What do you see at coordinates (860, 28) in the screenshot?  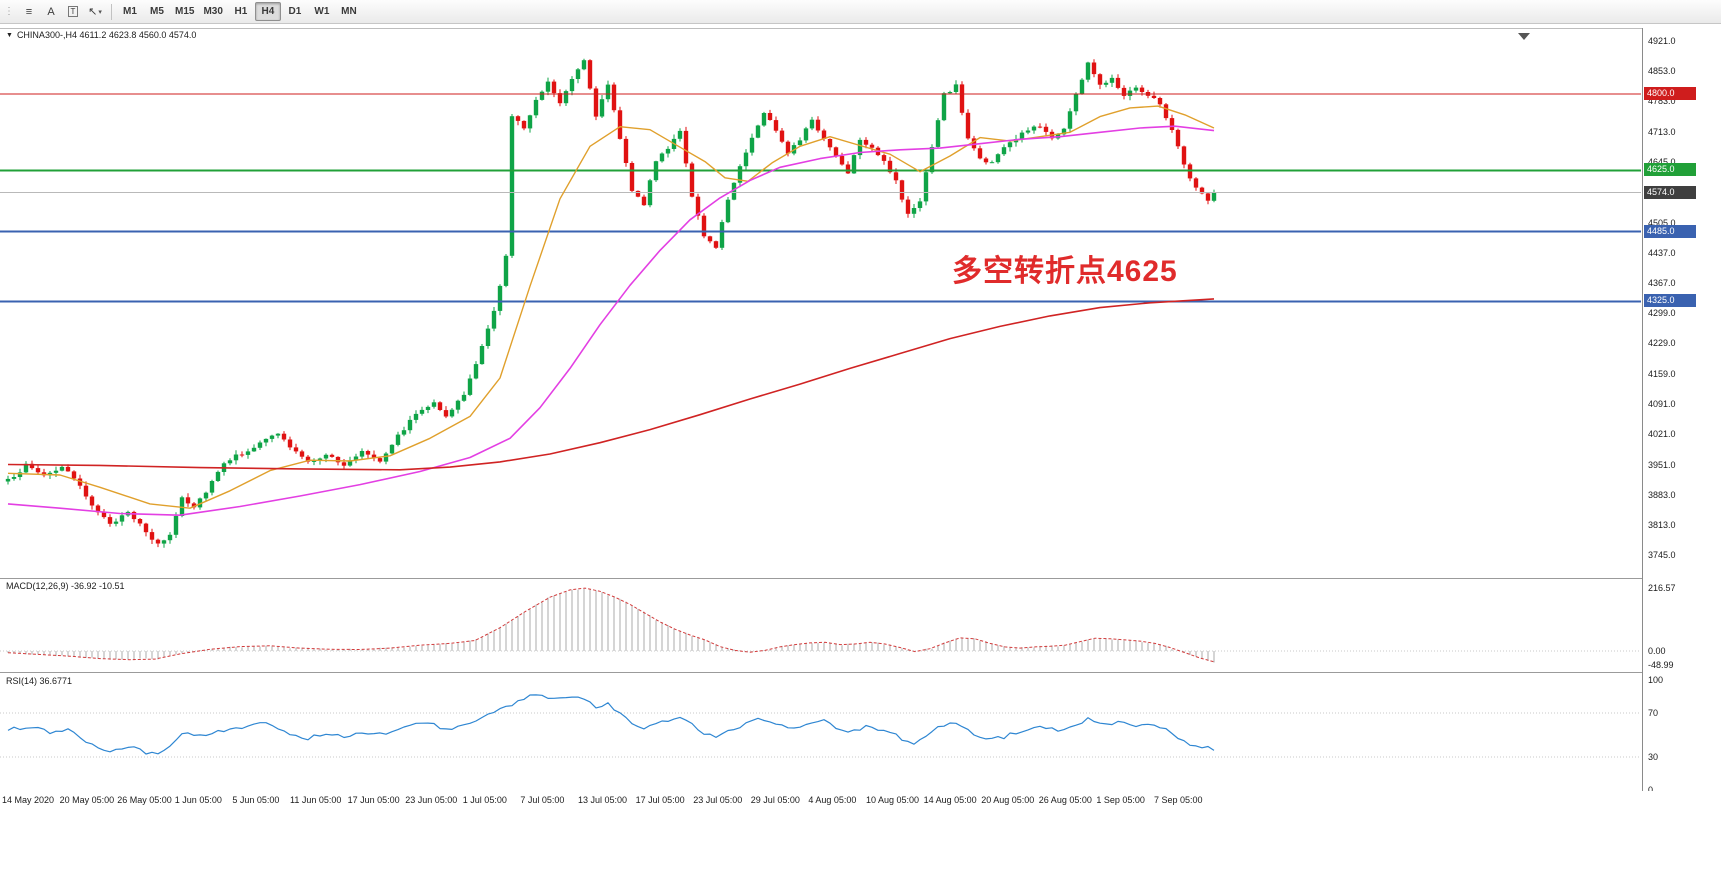 I see `chart-top-border` at bounding box center [860, 28].